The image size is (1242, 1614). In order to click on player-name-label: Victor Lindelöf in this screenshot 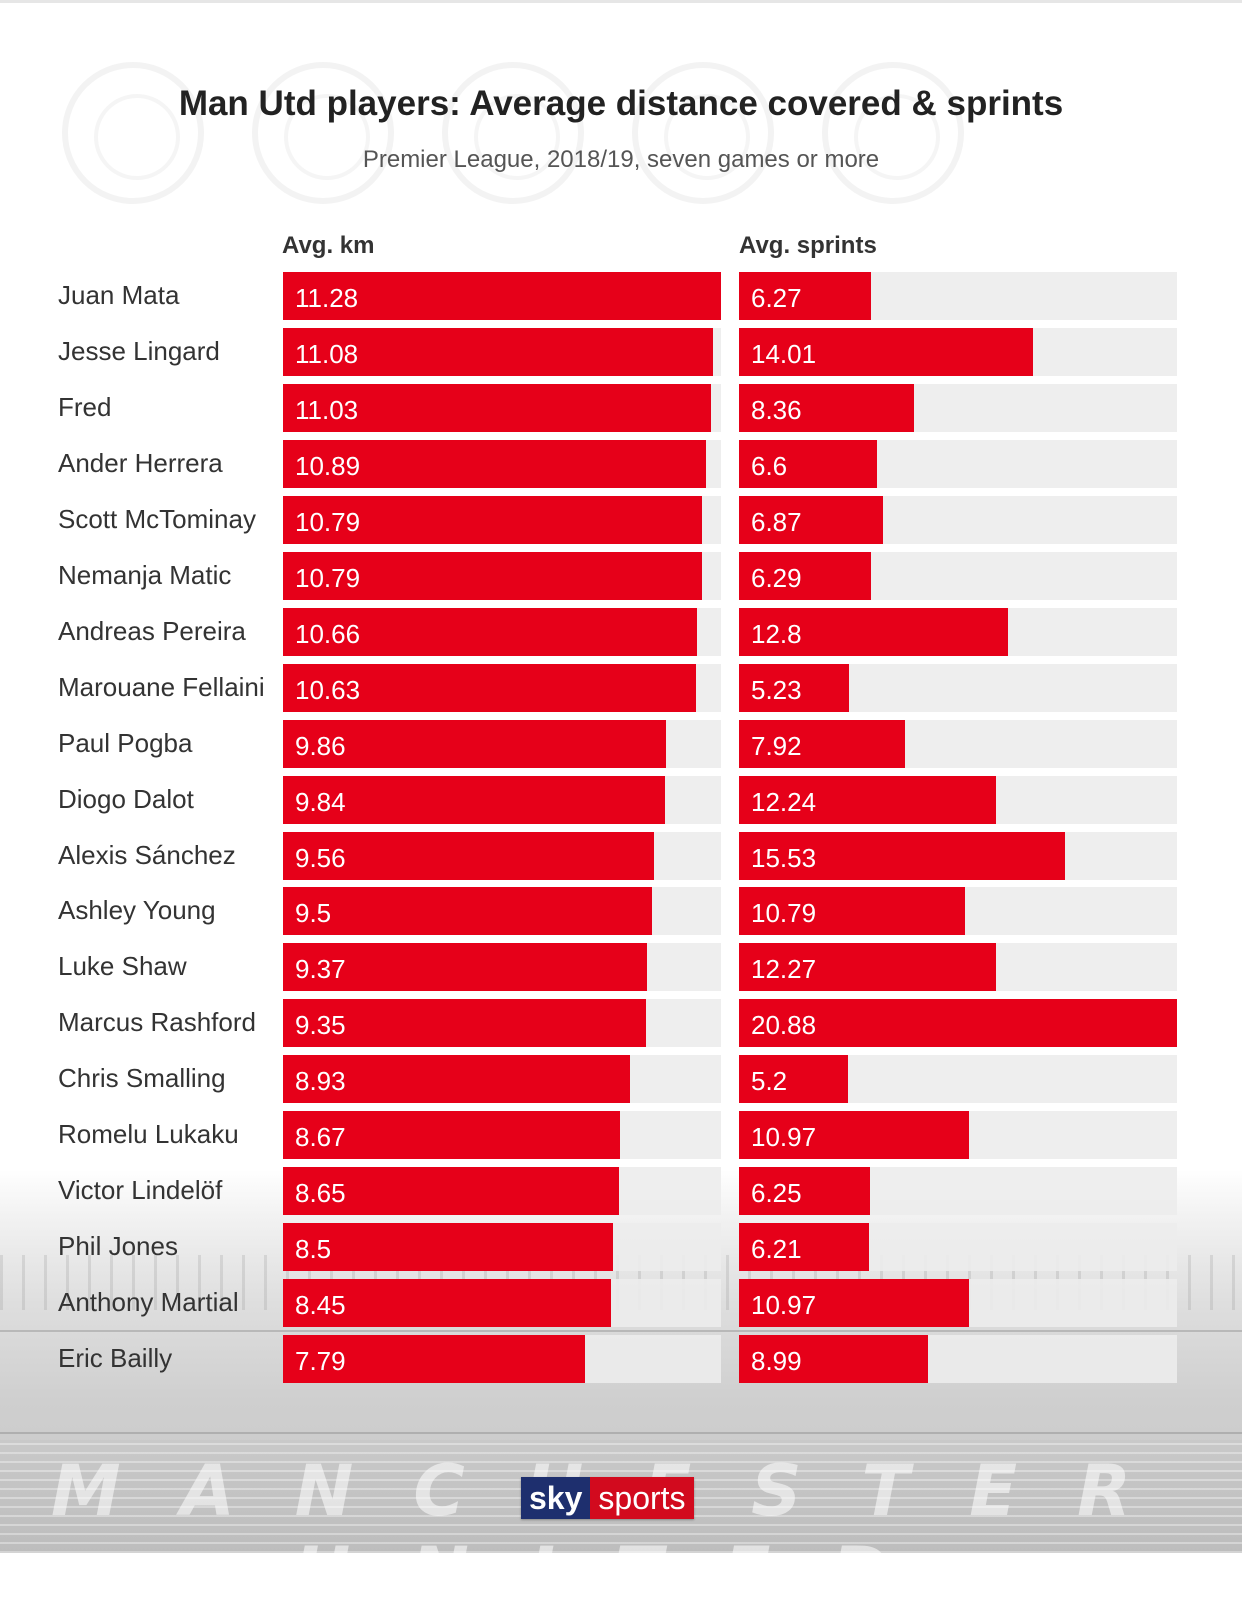, I will do `click(140, 1190)`.